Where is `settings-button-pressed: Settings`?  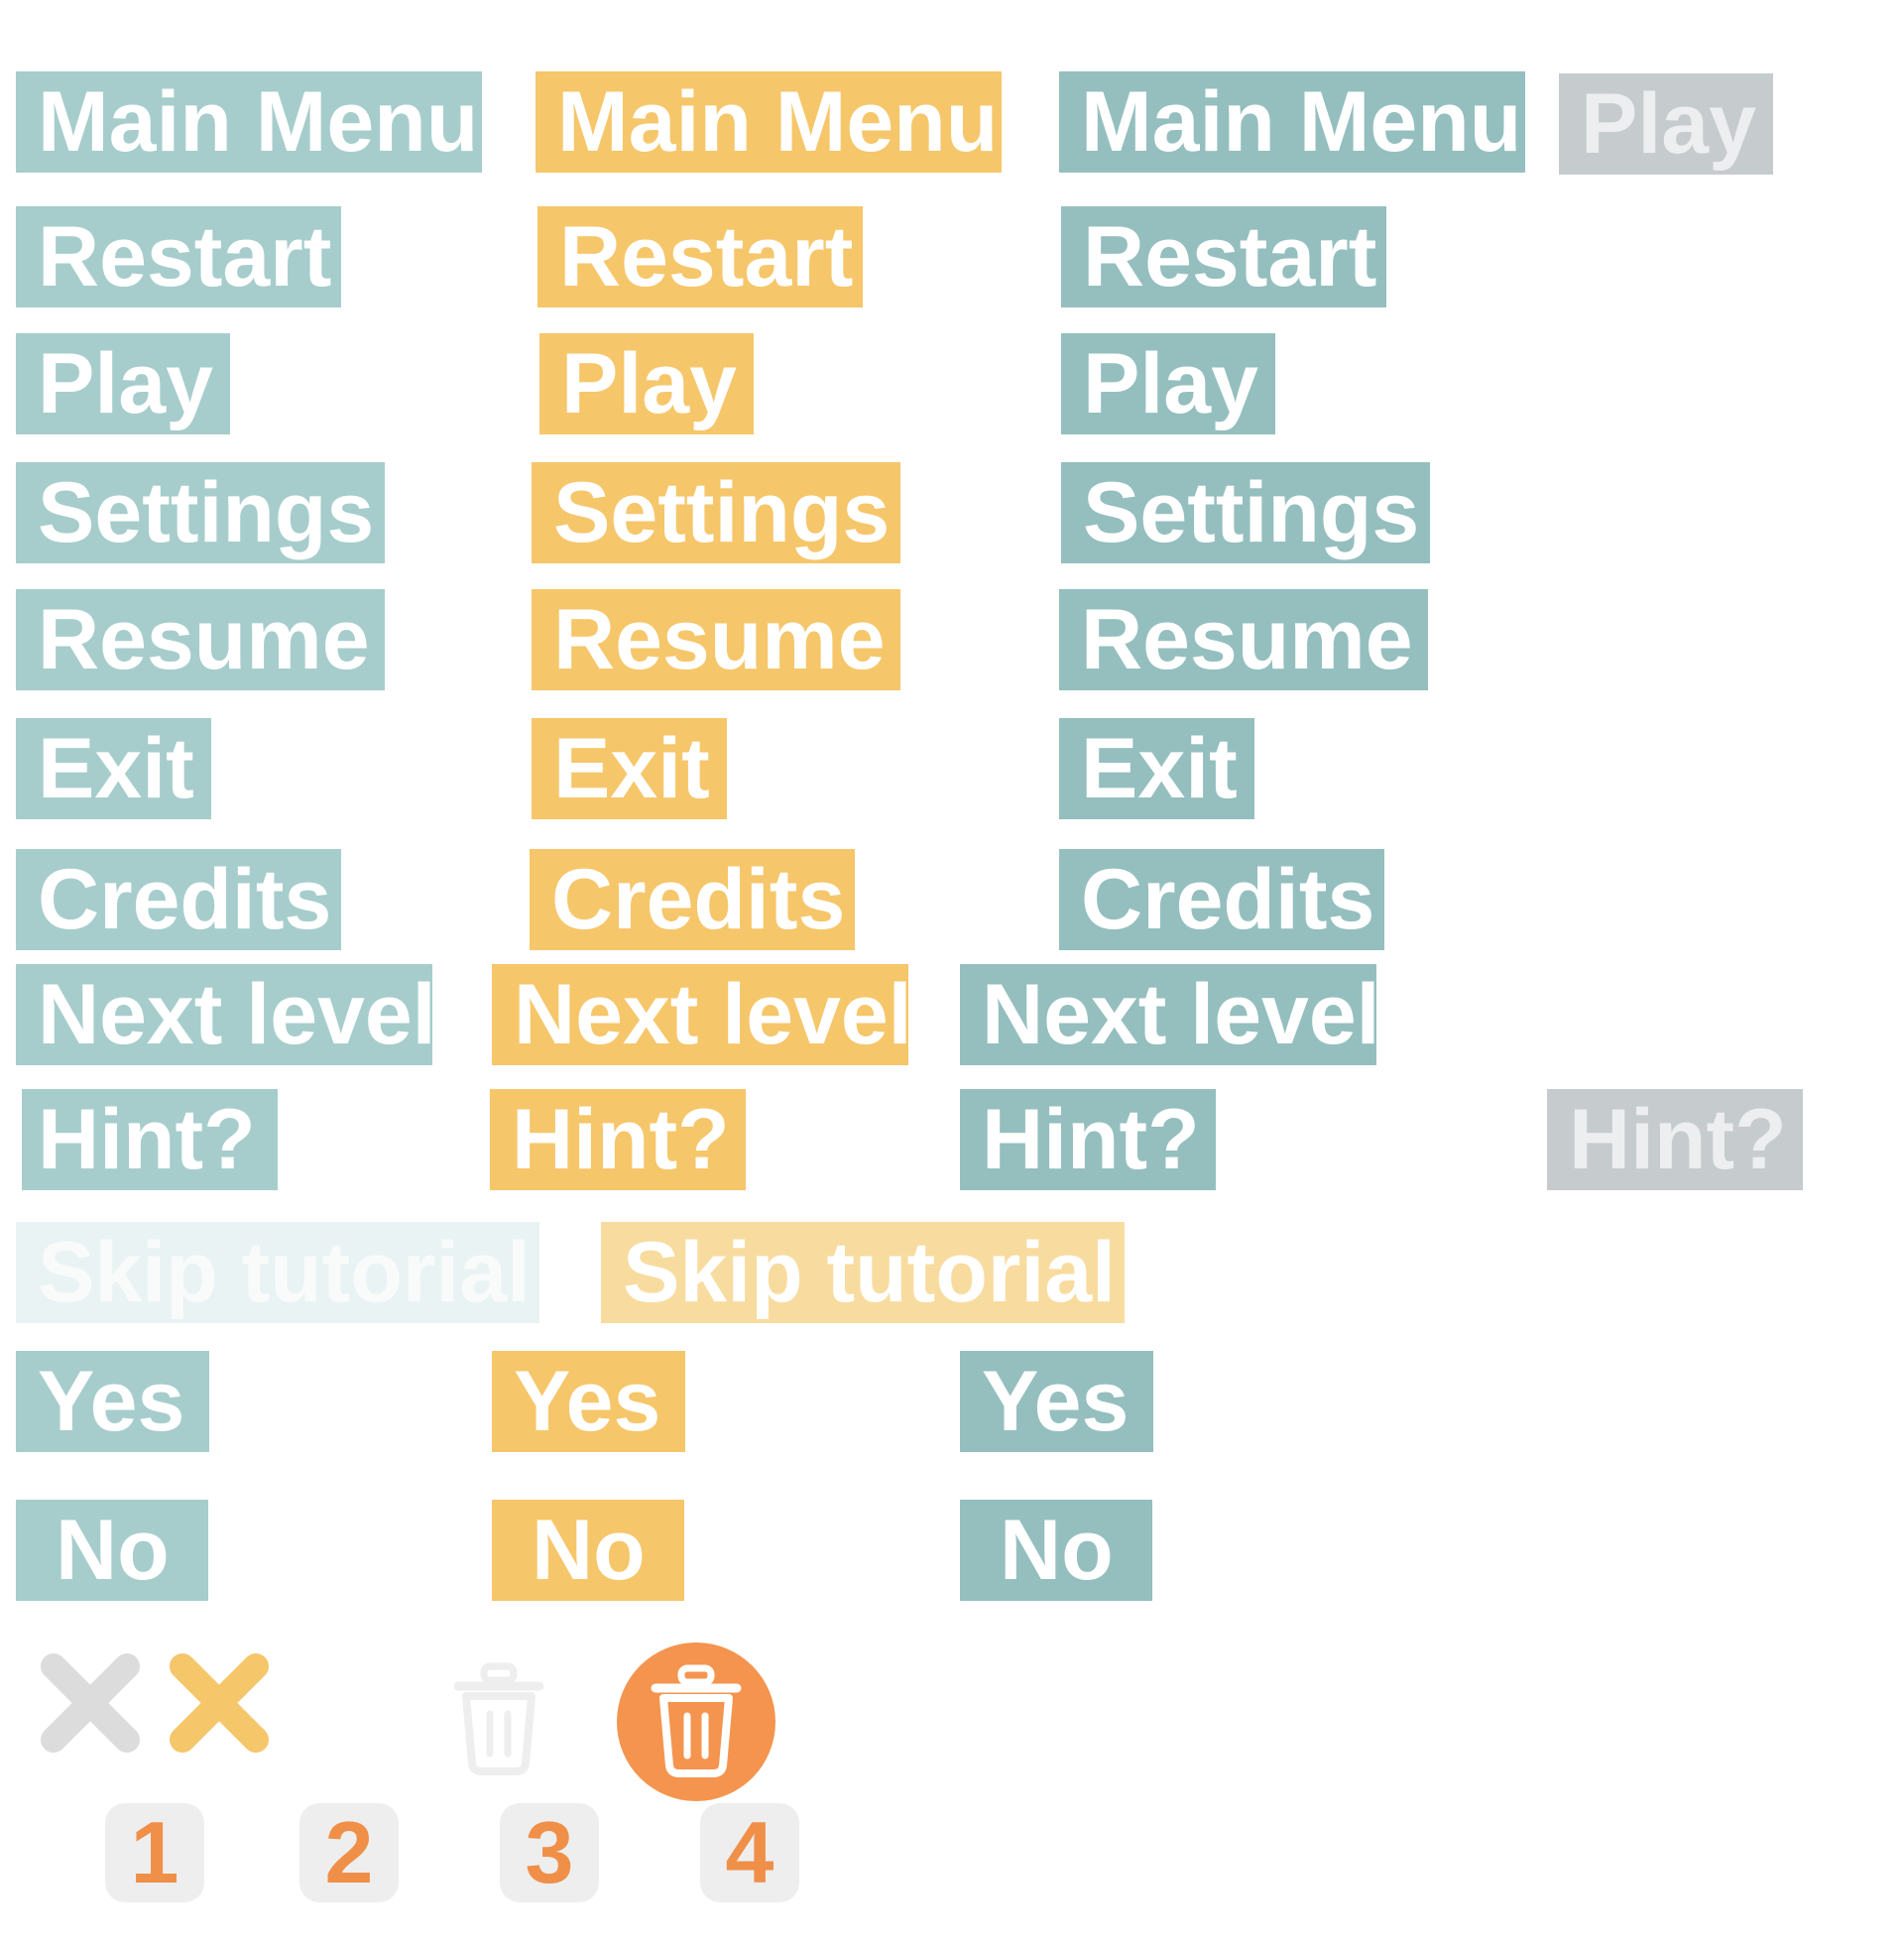
settings-button-pressed: Settings is located at coordinates (1245, 512).